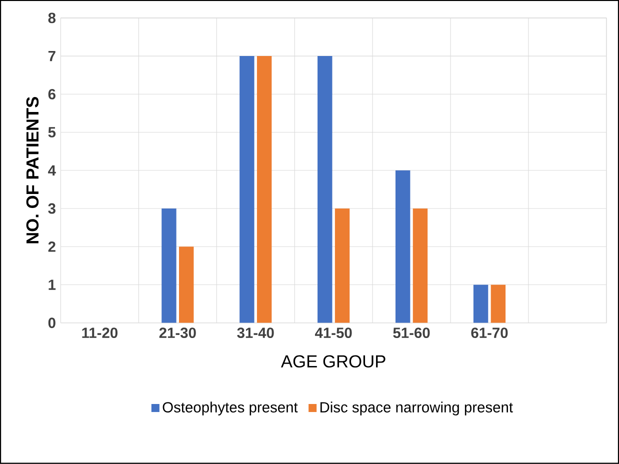  I want to click on x-tick-label: 21-30, so click(177, 333).